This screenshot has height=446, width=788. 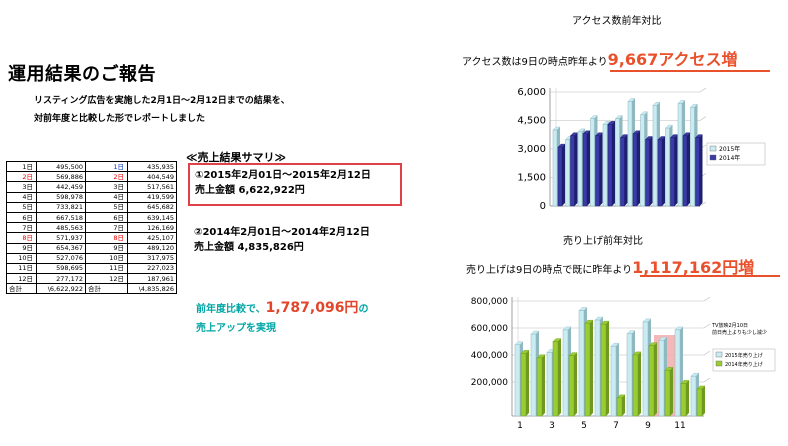 I want to click on value-2015-cell: 598,695, so click(x=61, y=268).